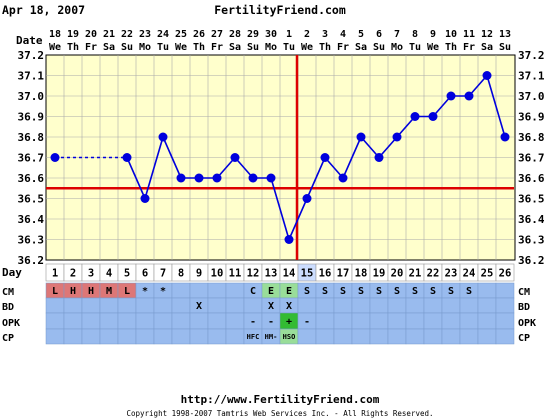  Describe the element at coordinates (379, 274) in the screenshot. I see `day-number: 19` at that location.